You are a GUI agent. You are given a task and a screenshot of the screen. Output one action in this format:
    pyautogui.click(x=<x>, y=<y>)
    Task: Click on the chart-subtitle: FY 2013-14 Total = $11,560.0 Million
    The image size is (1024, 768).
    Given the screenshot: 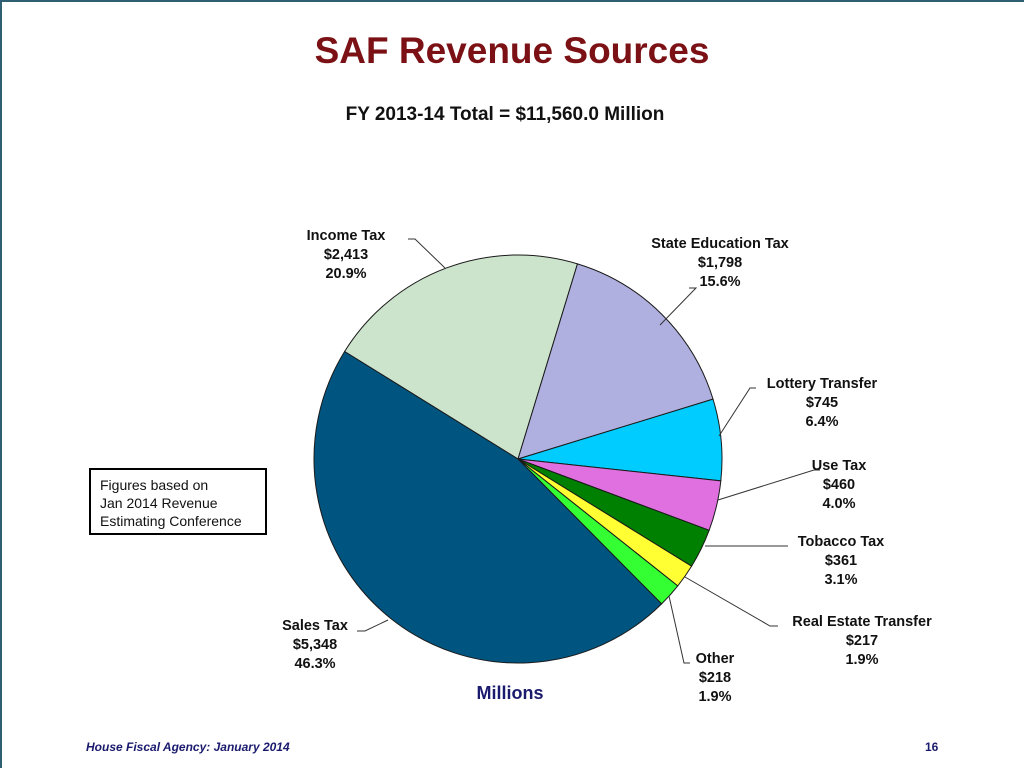 What is the action you would take?
    pyautogui.click(x=505, y=114)
    